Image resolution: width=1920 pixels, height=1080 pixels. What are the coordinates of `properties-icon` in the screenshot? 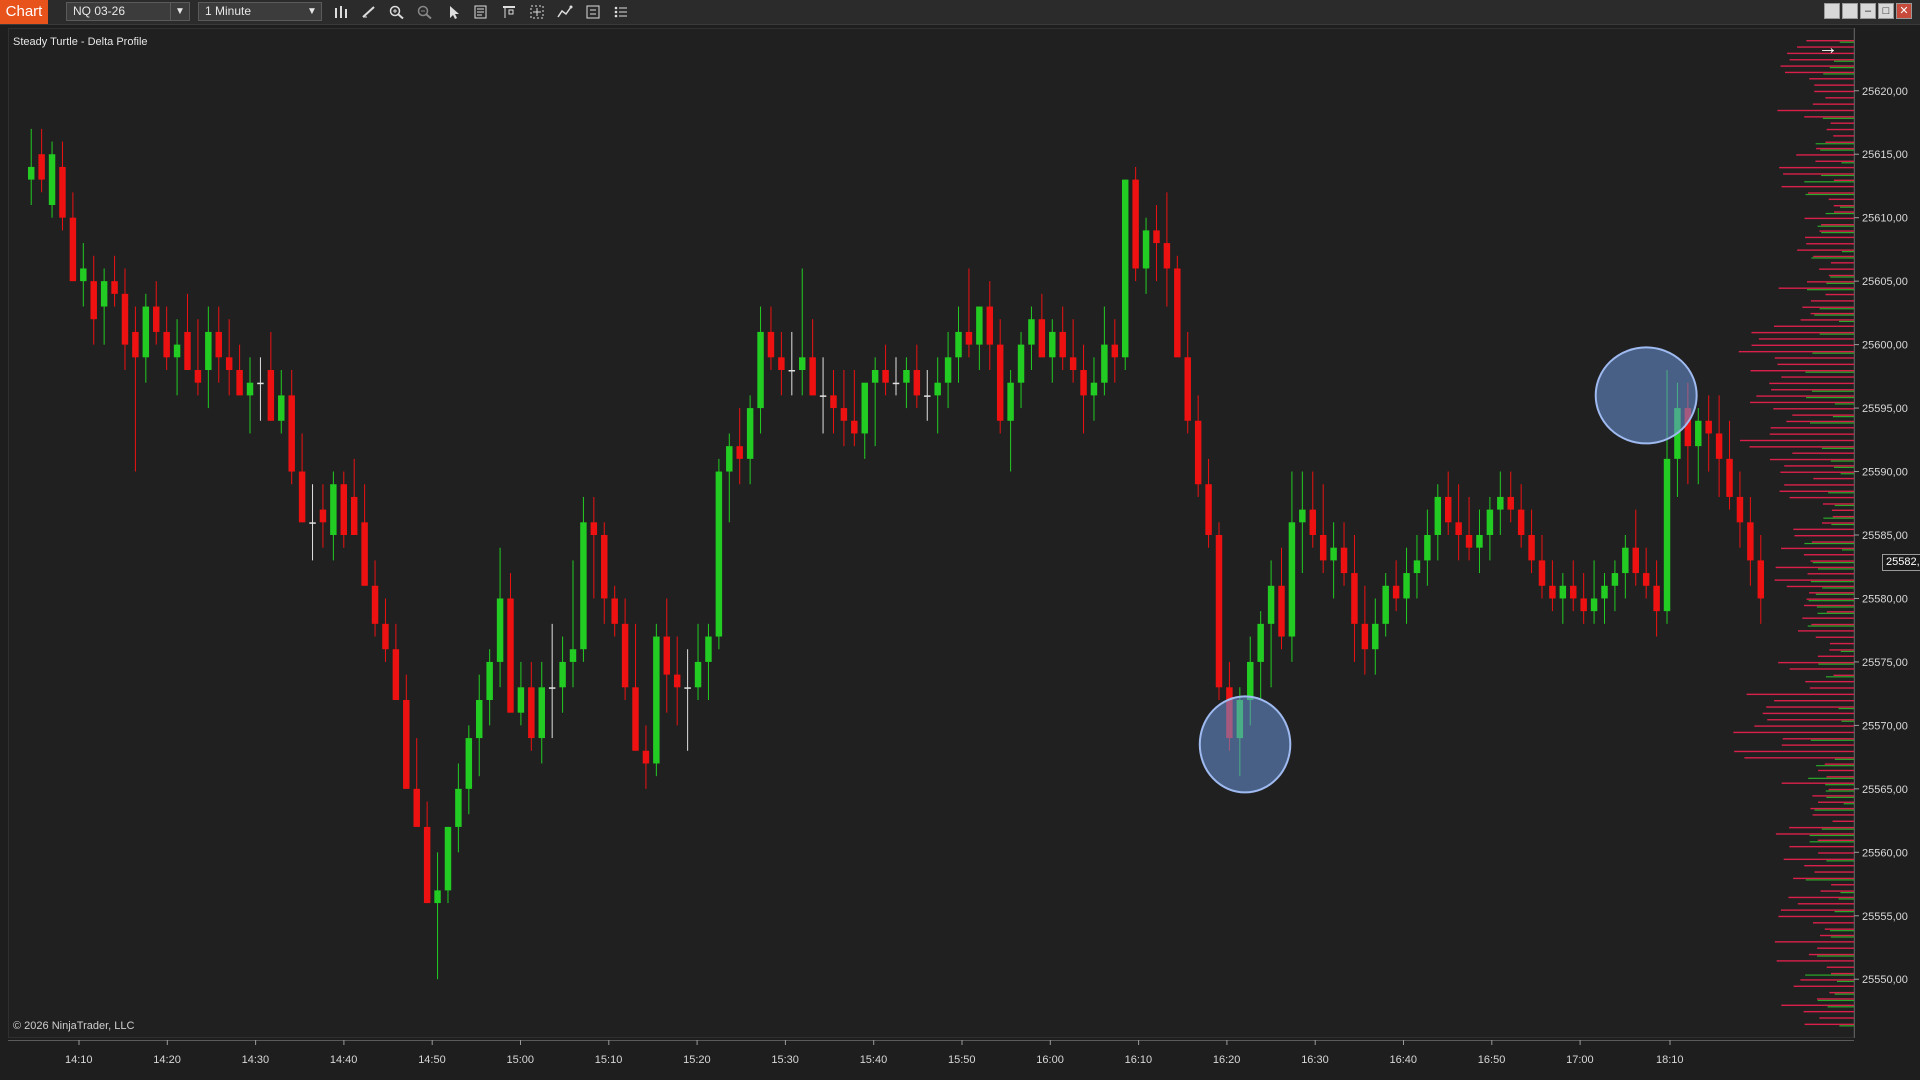 It's located at (593, 12).